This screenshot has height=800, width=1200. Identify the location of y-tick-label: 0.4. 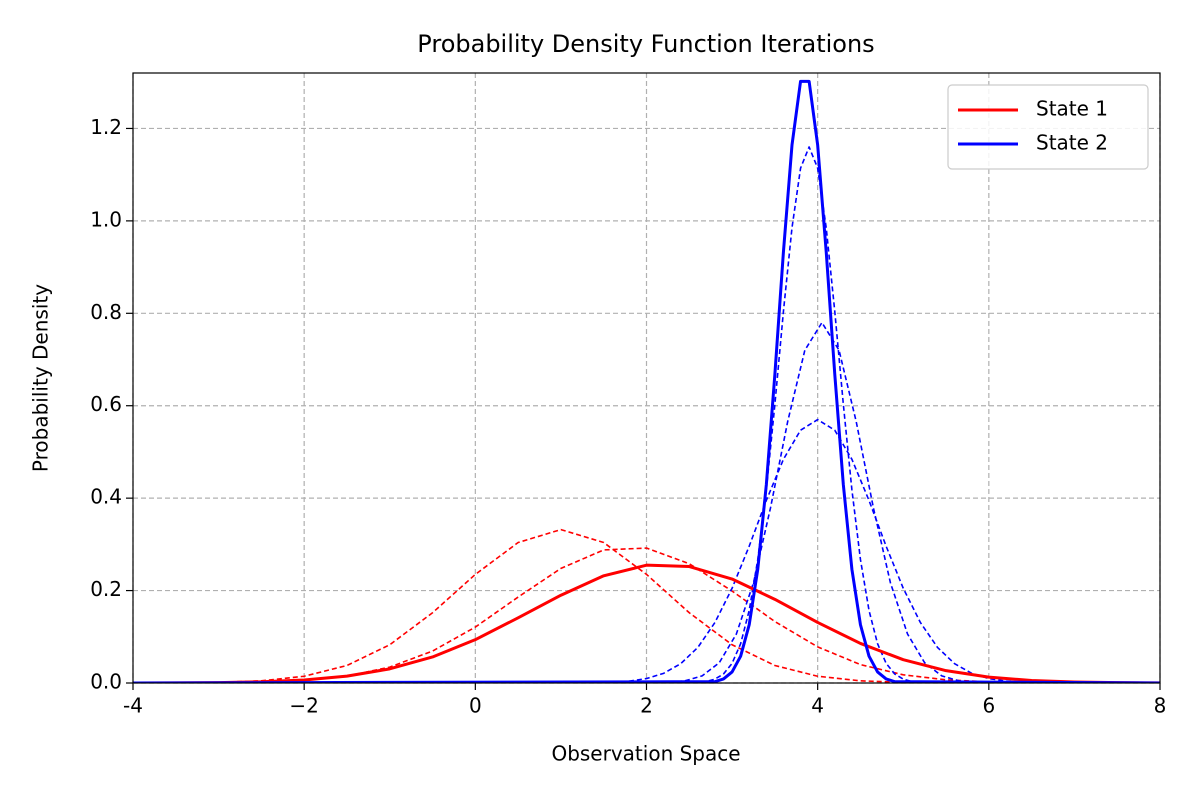
(106, 497).